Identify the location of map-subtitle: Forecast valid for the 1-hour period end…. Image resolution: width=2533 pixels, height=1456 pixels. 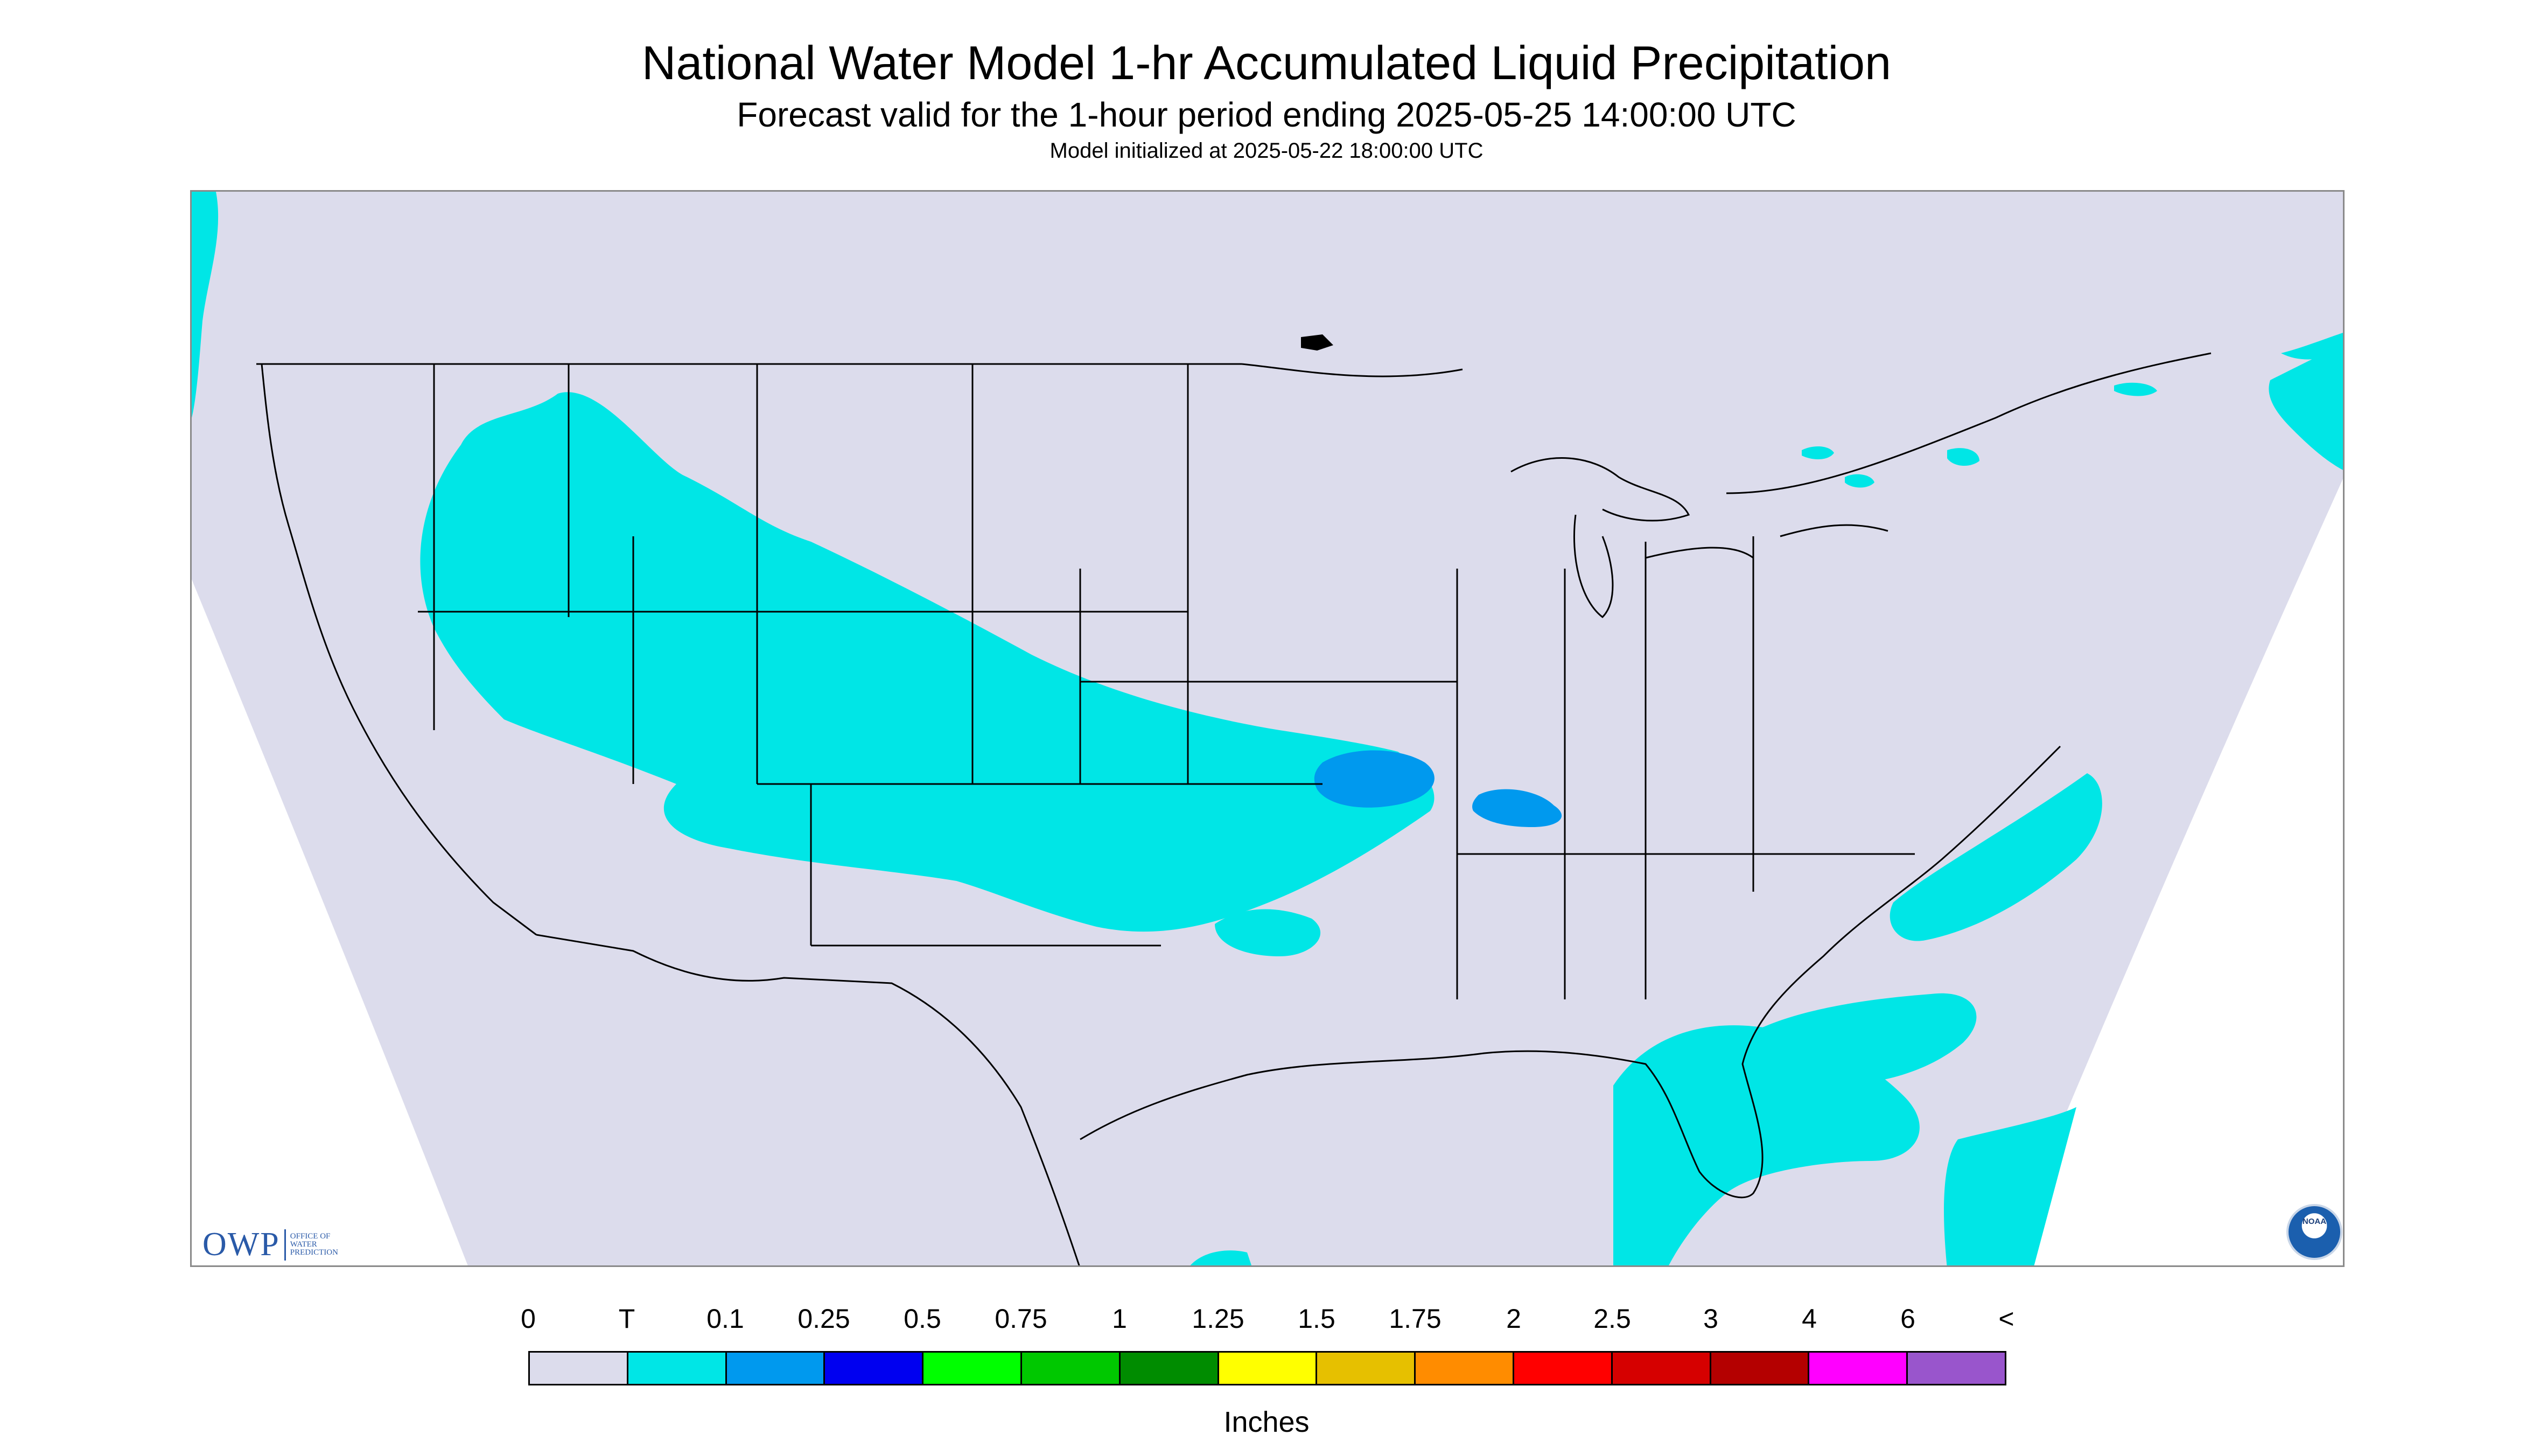
(1266, 114).